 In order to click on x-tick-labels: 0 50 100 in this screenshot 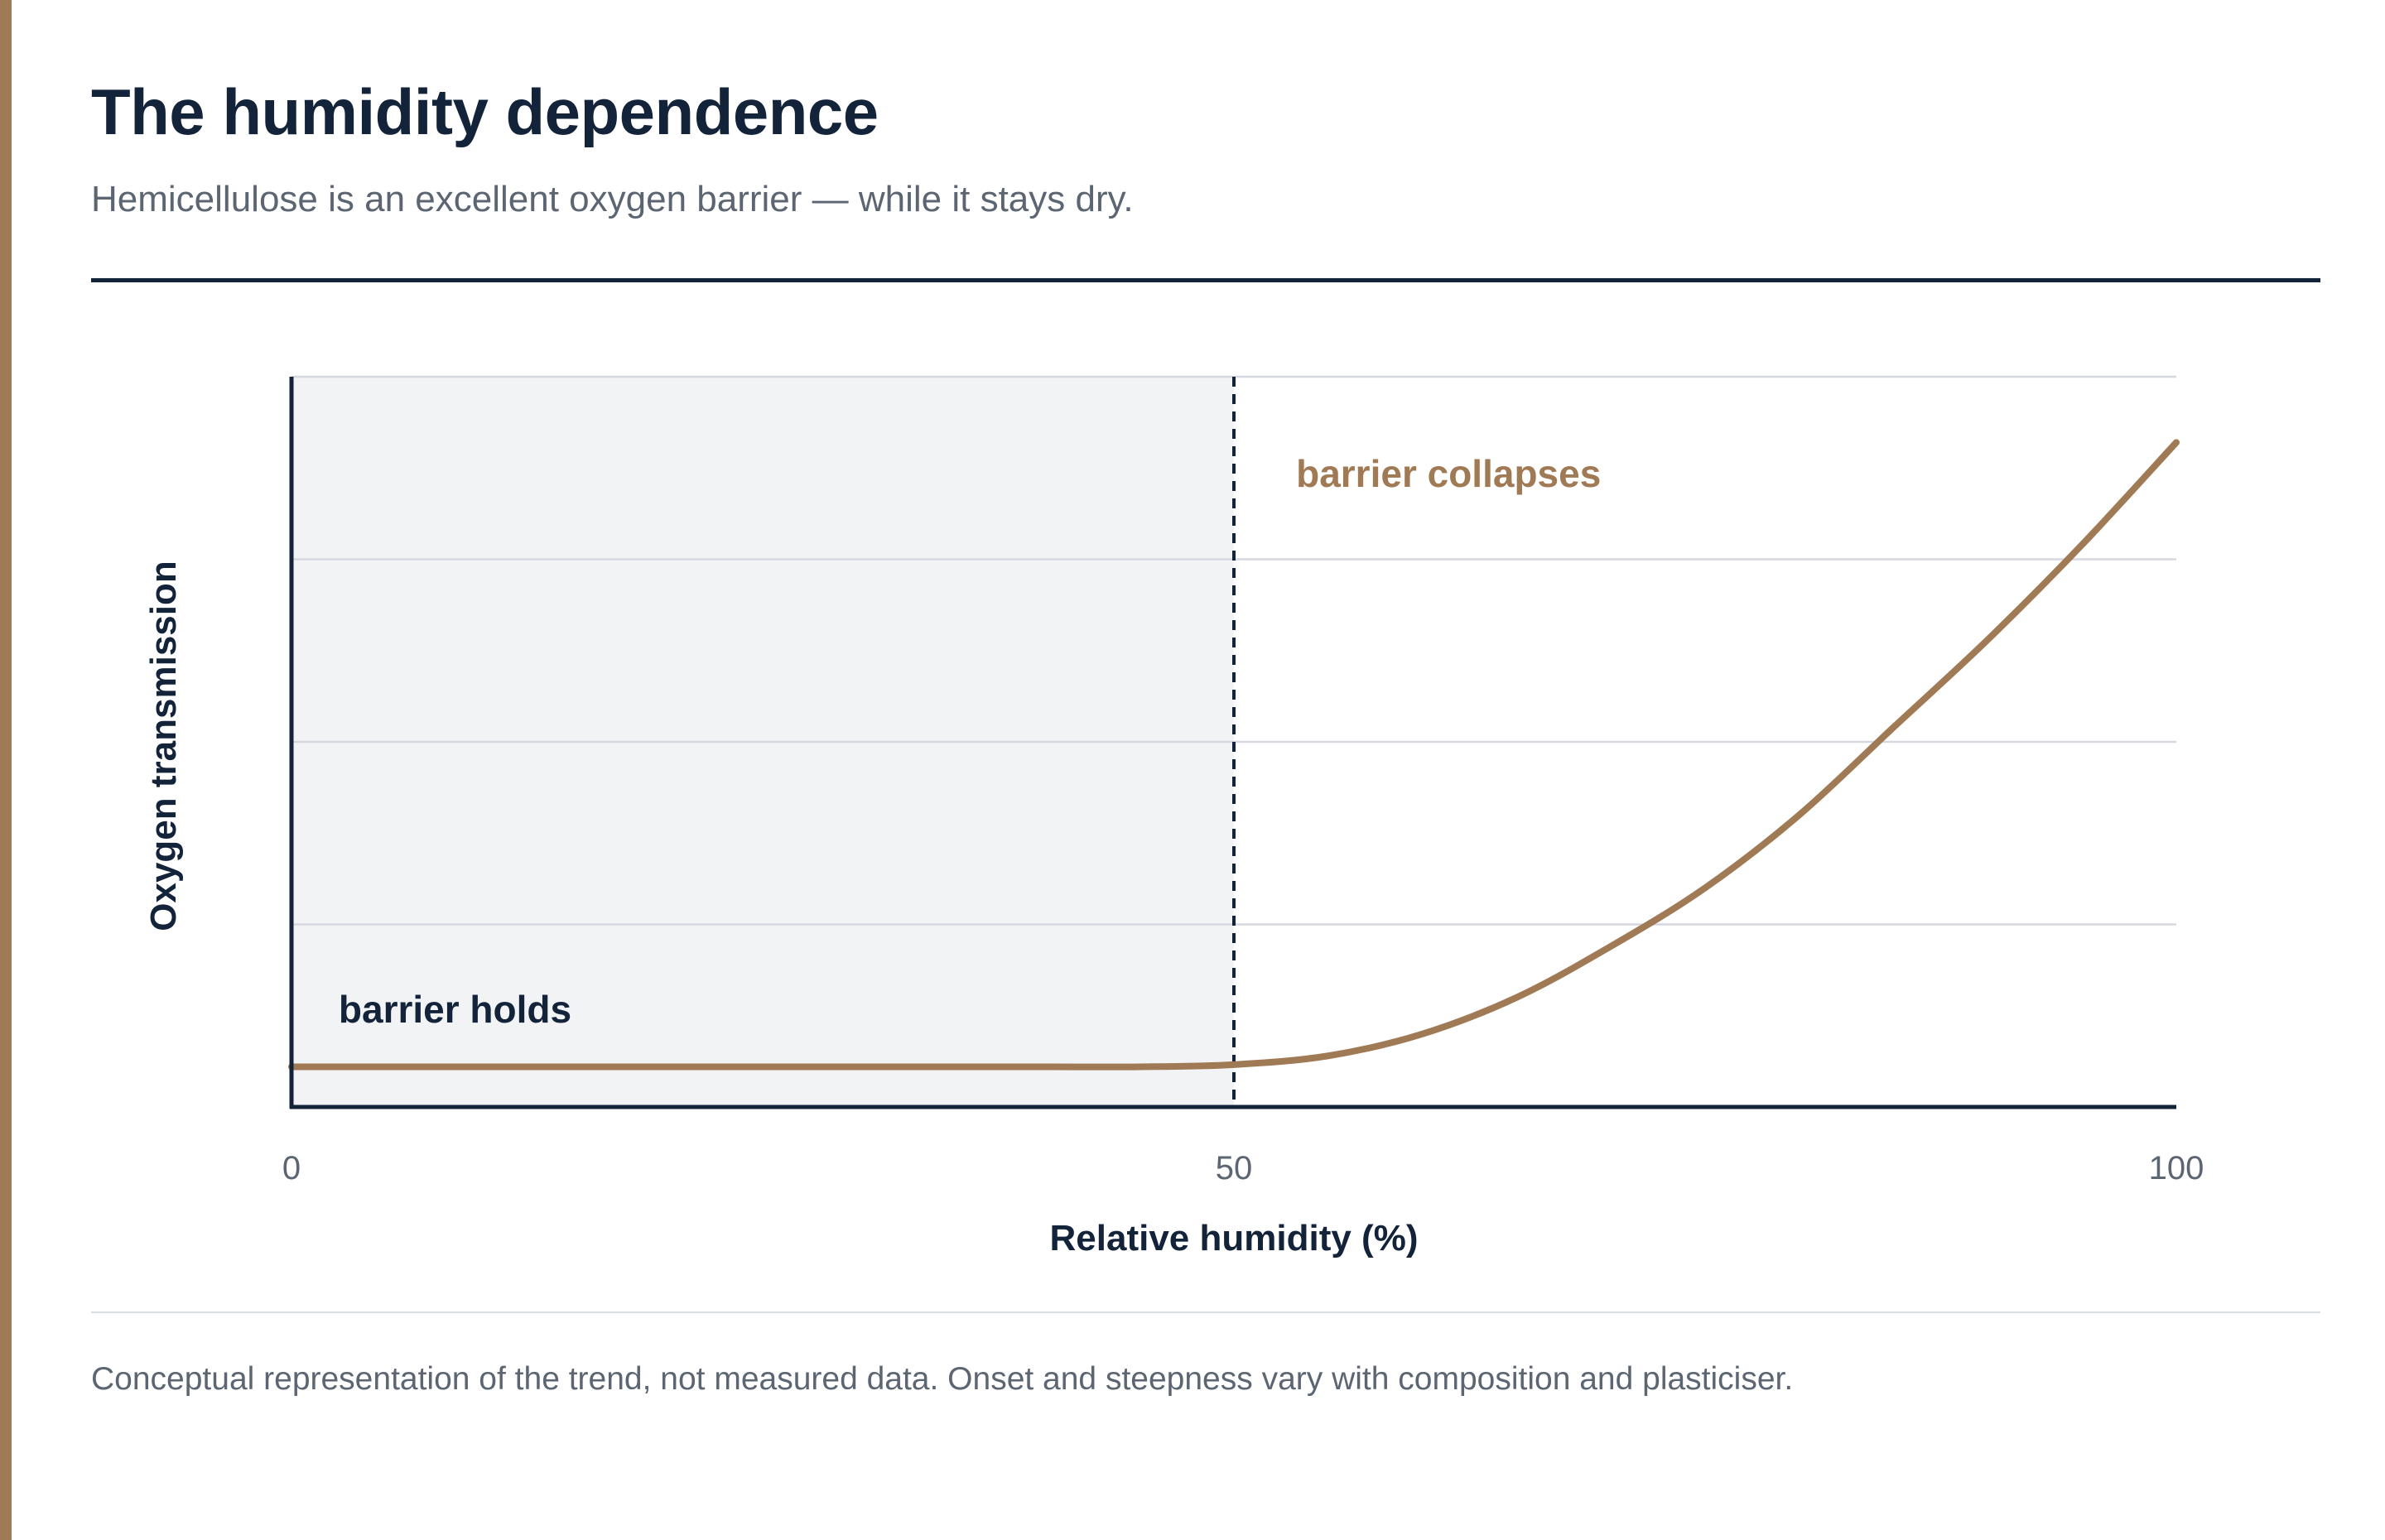, I will do `click(1243, 1168)`.